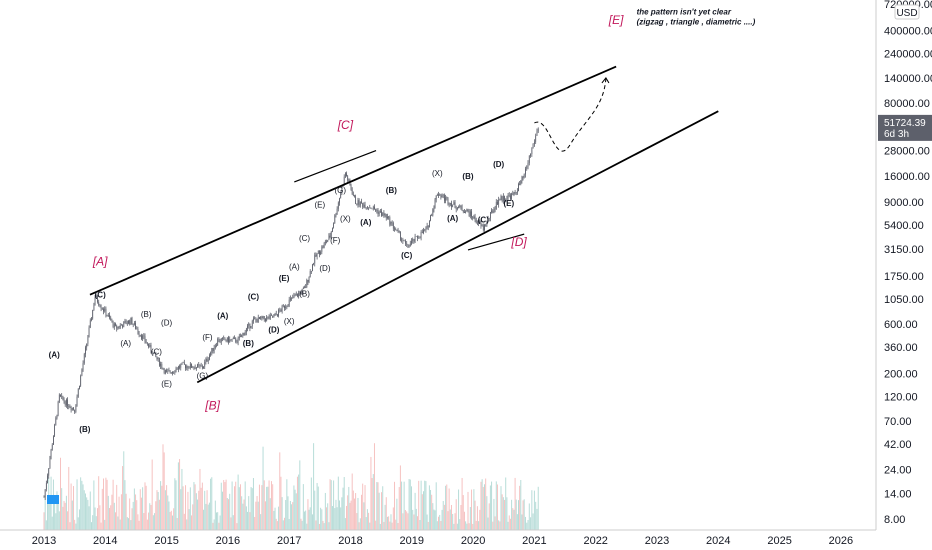 The height and width of the screenshot is (550, 932). I want to click on minor-wave-label: (G), so click(203, 375).